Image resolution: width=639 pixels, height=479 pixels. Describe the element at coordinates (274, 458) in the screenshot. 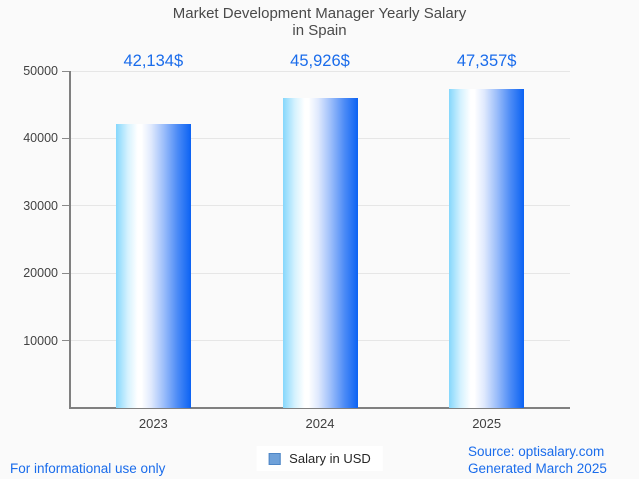

I see `legend-marker-icon` at that location.